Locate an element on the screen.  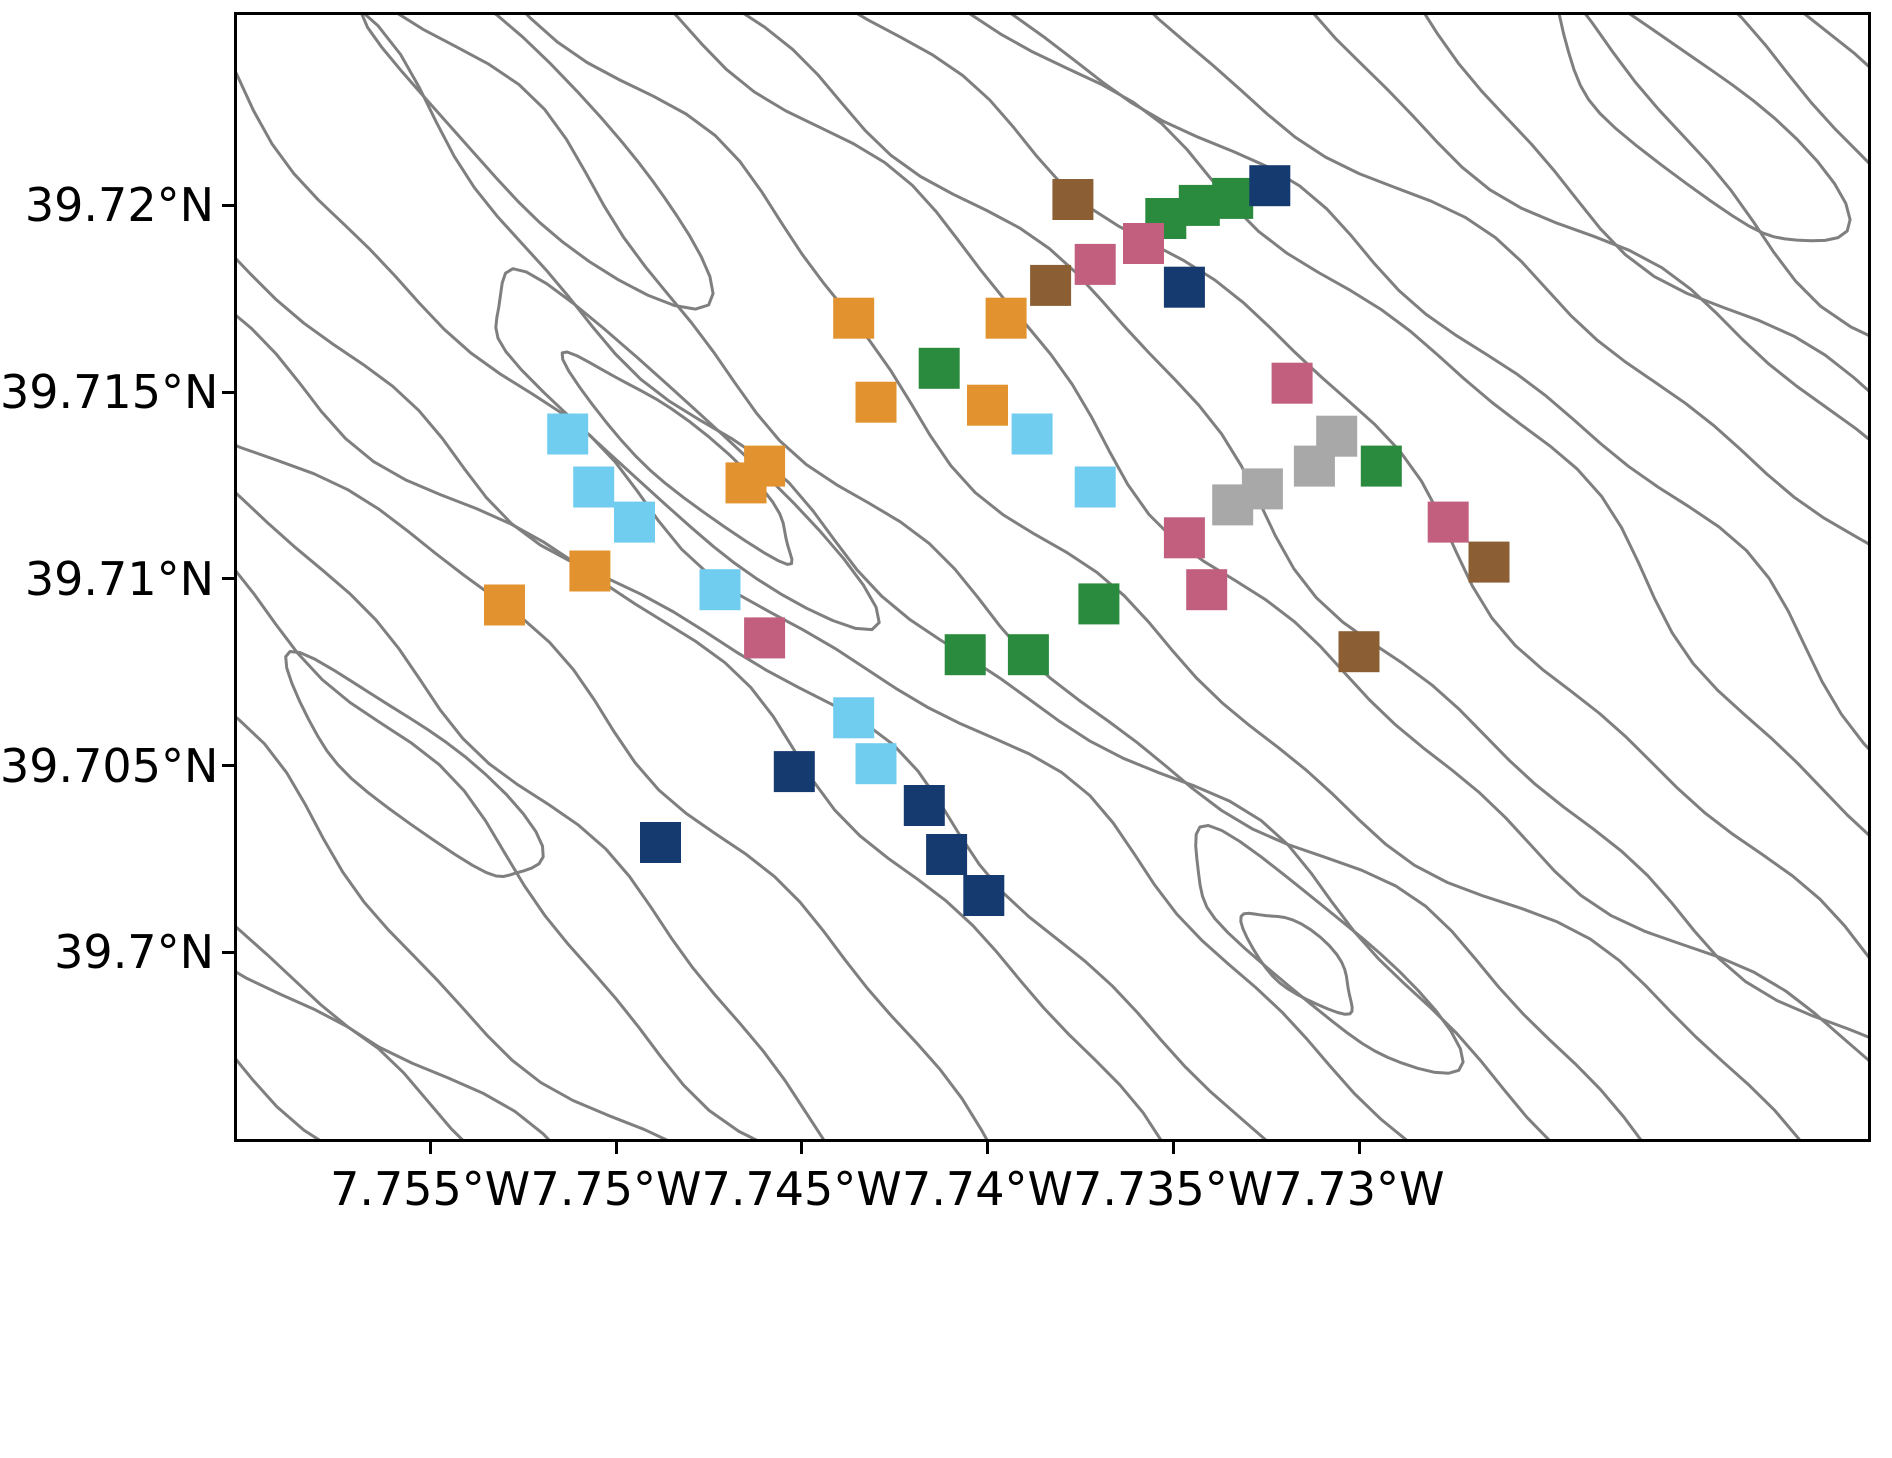
x-tick-label: 7.755°W is located at coordinates (430, 1189).